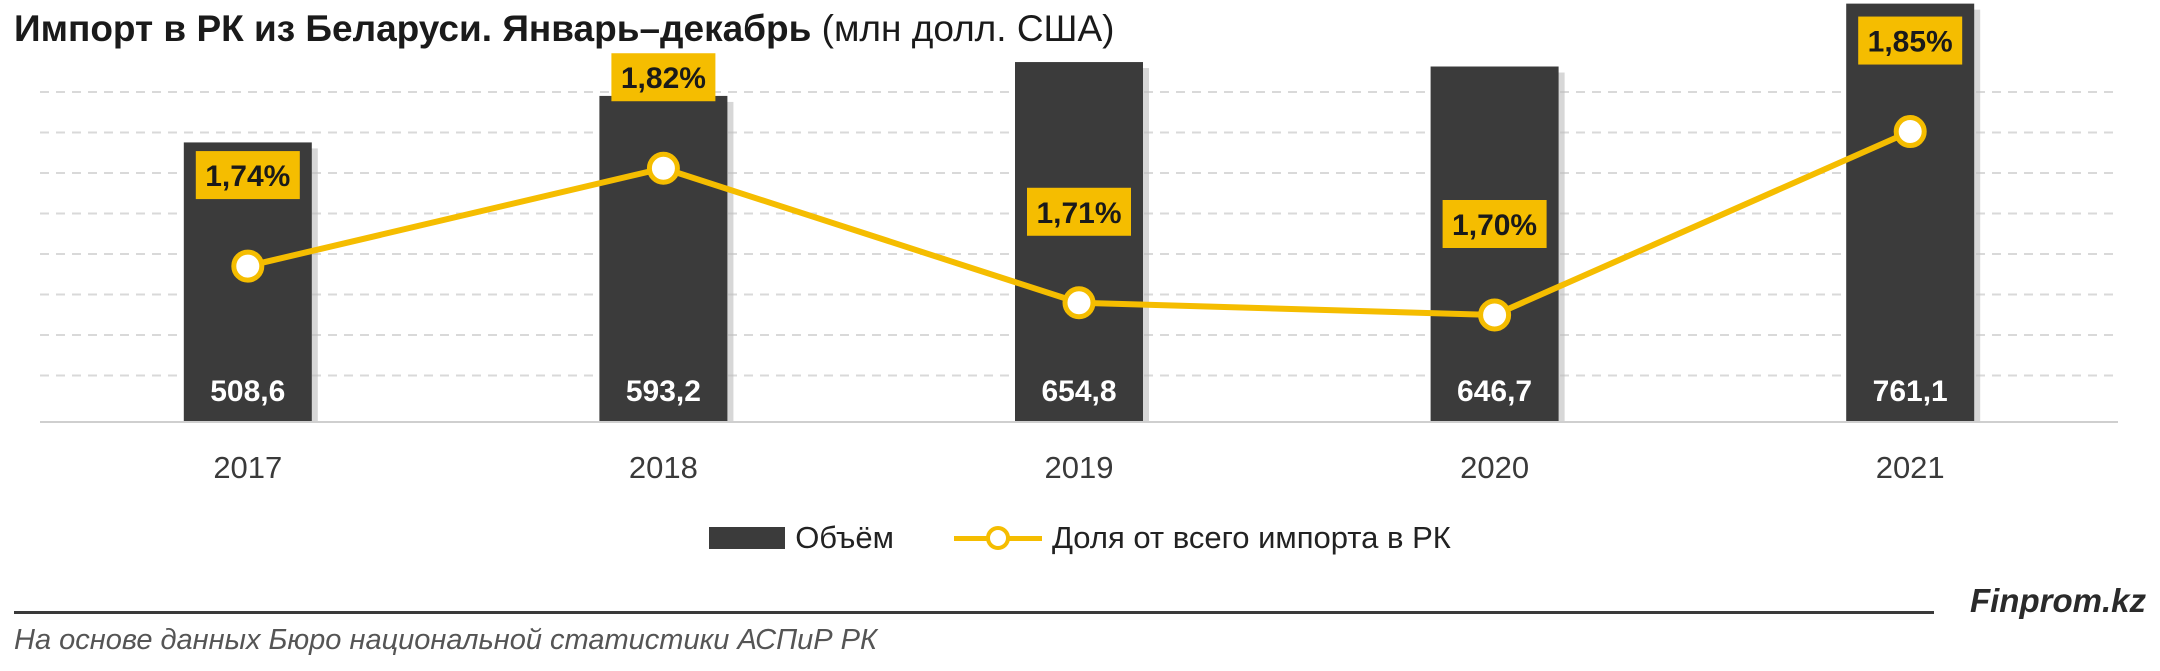  I want to click on legend: Объём Доля от всего импорта в РК, so click(1080, 538).